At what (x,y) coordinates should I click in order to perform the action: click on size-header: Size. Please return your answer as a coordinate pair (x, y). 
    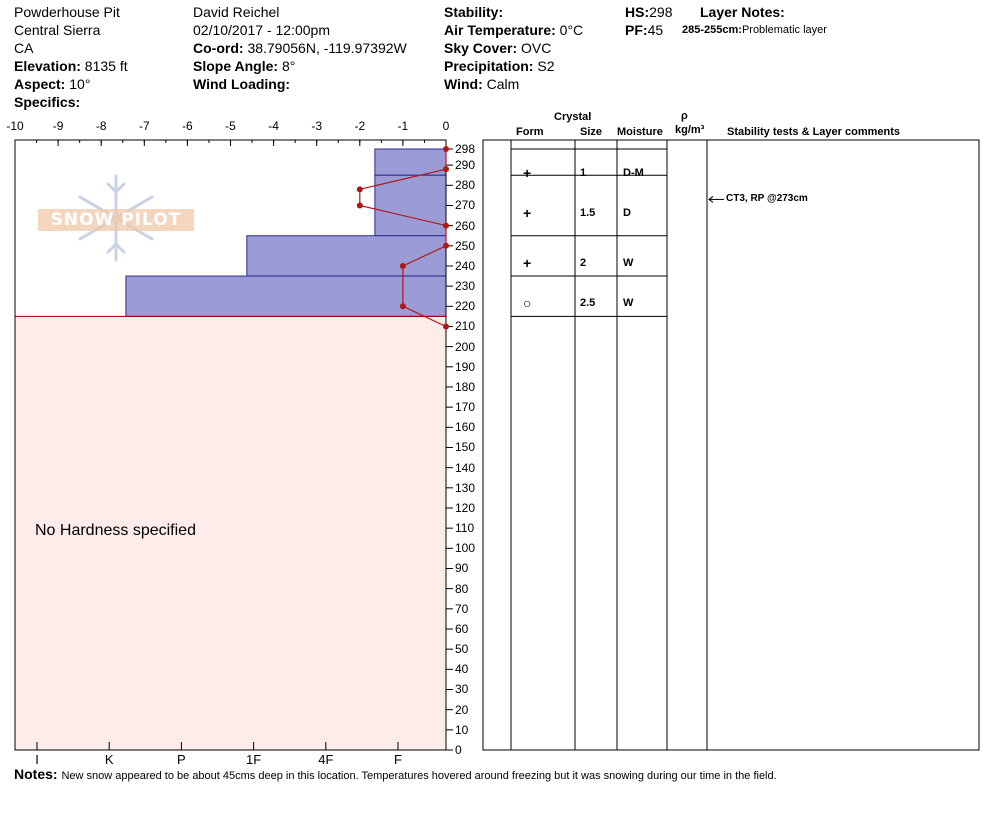
    Looking at the image, I should click on (591, 132).